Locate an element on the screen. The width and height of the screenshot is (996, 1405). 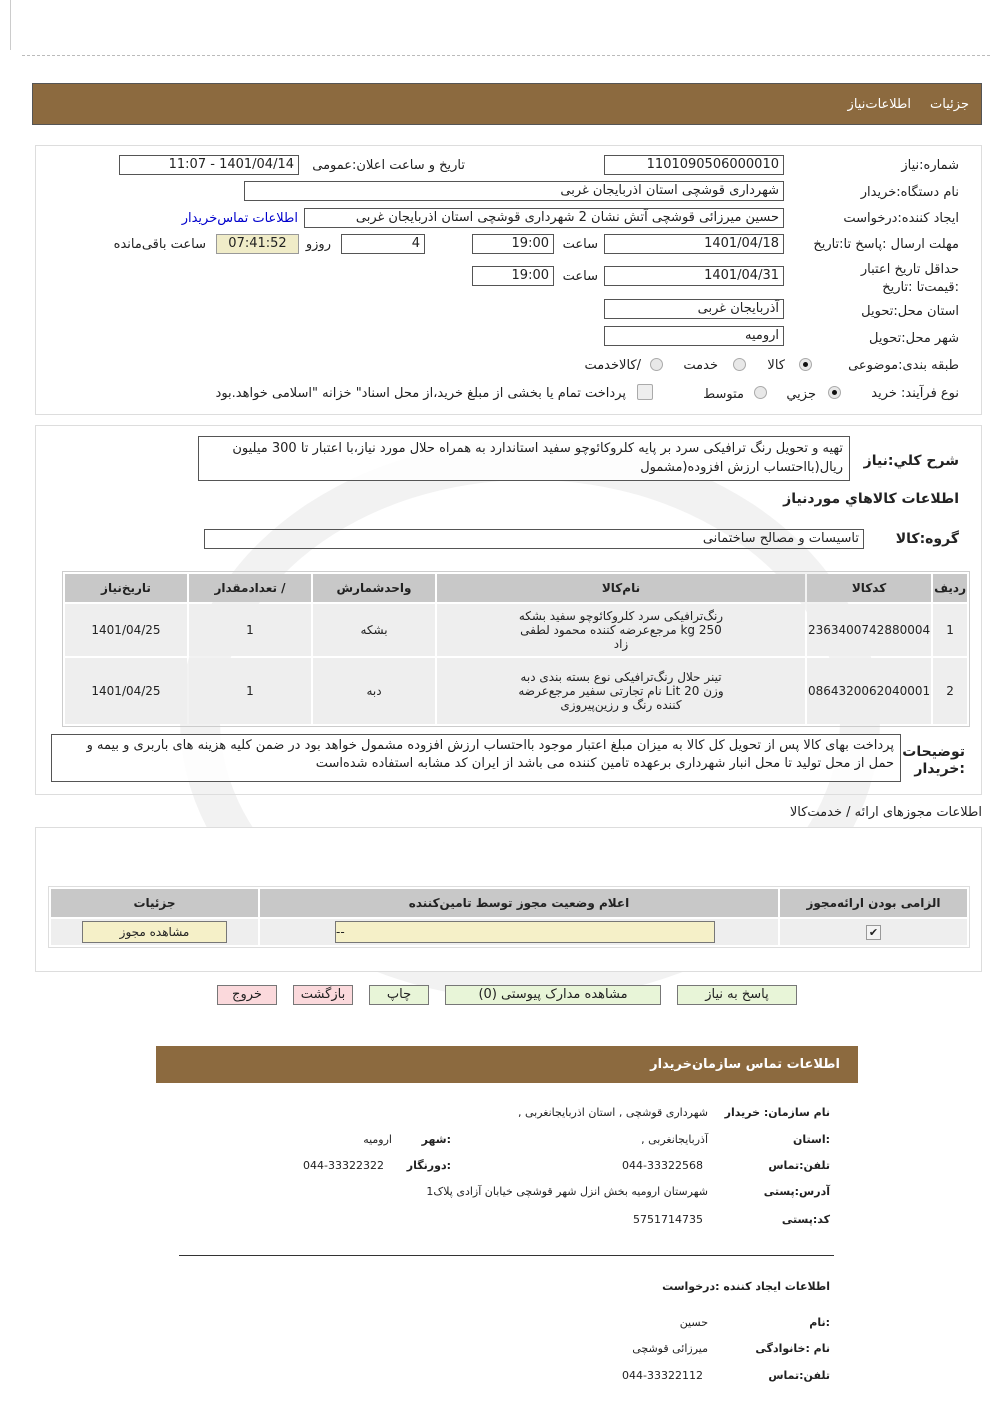
creator-phone-label: تلفن:تماس is located at coordinates (799, 1375).